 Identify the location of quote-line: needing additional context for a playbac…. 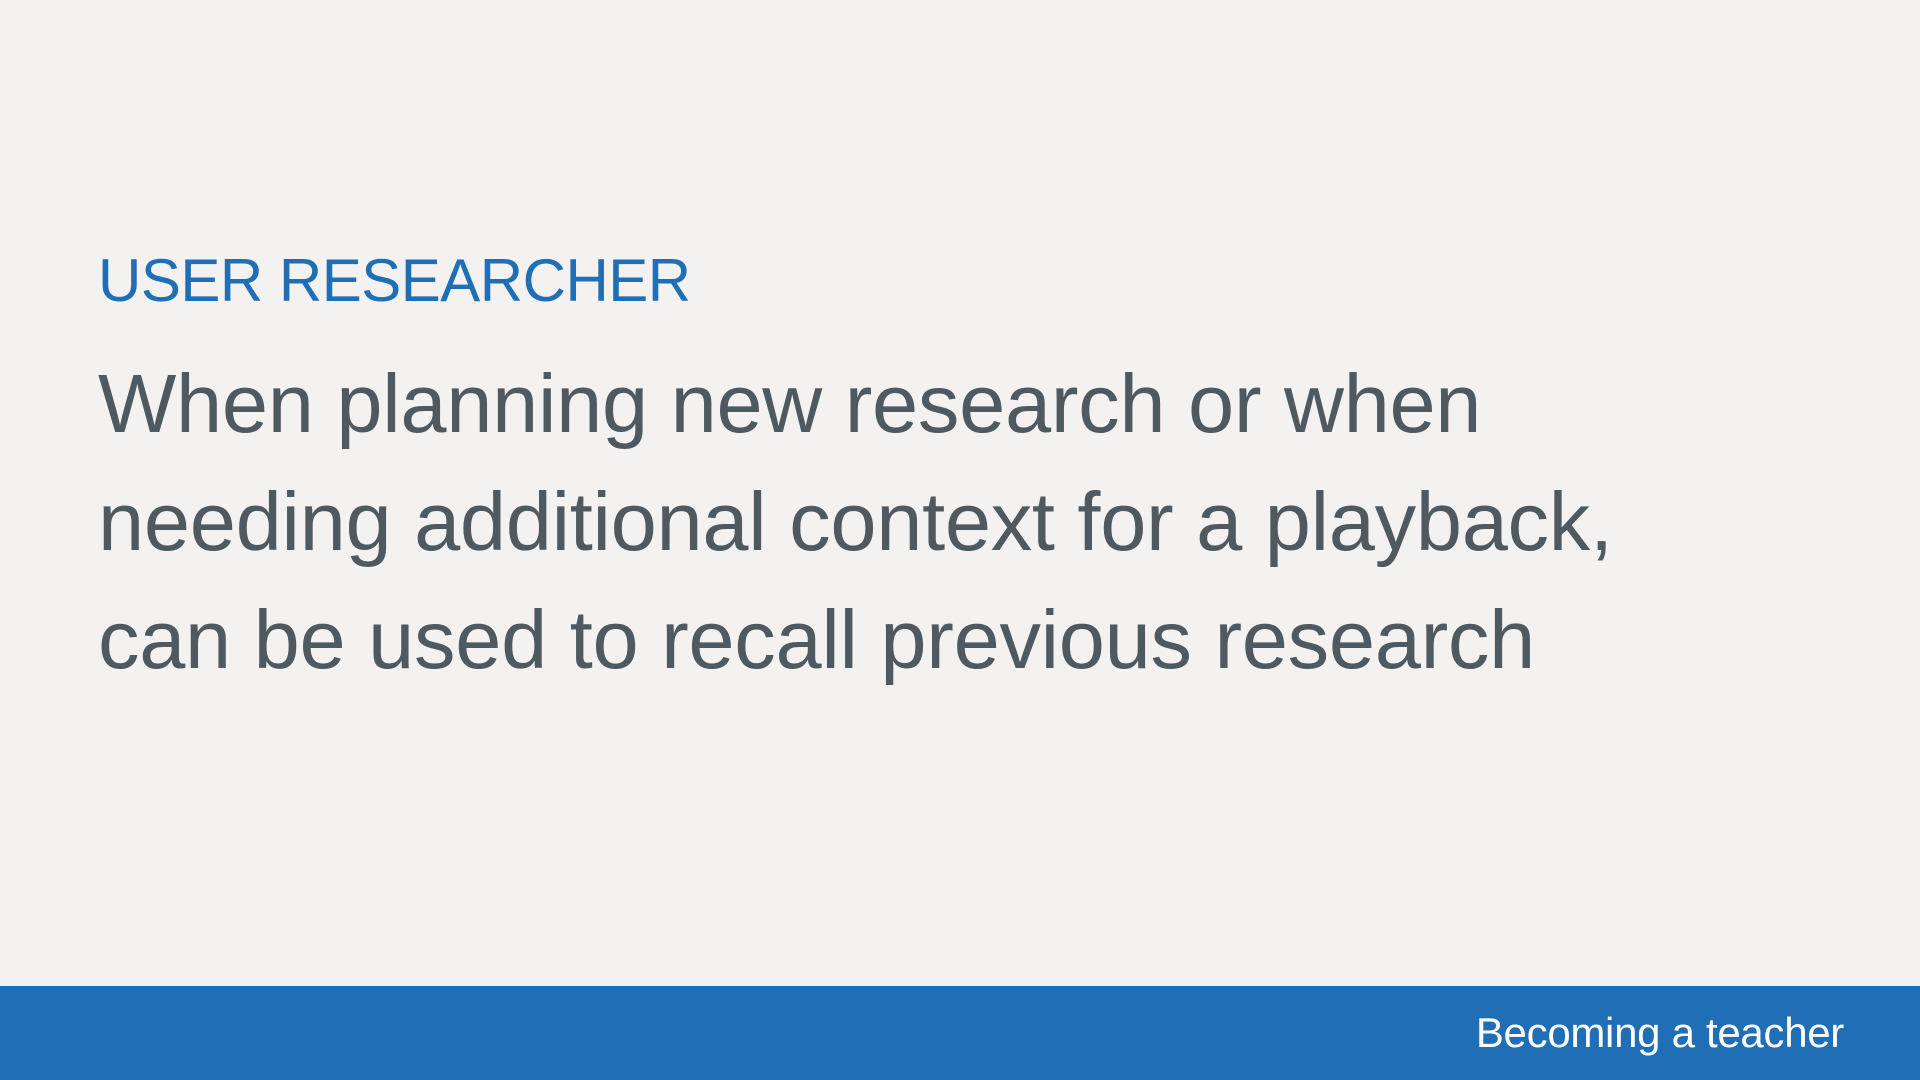
(855, 521).